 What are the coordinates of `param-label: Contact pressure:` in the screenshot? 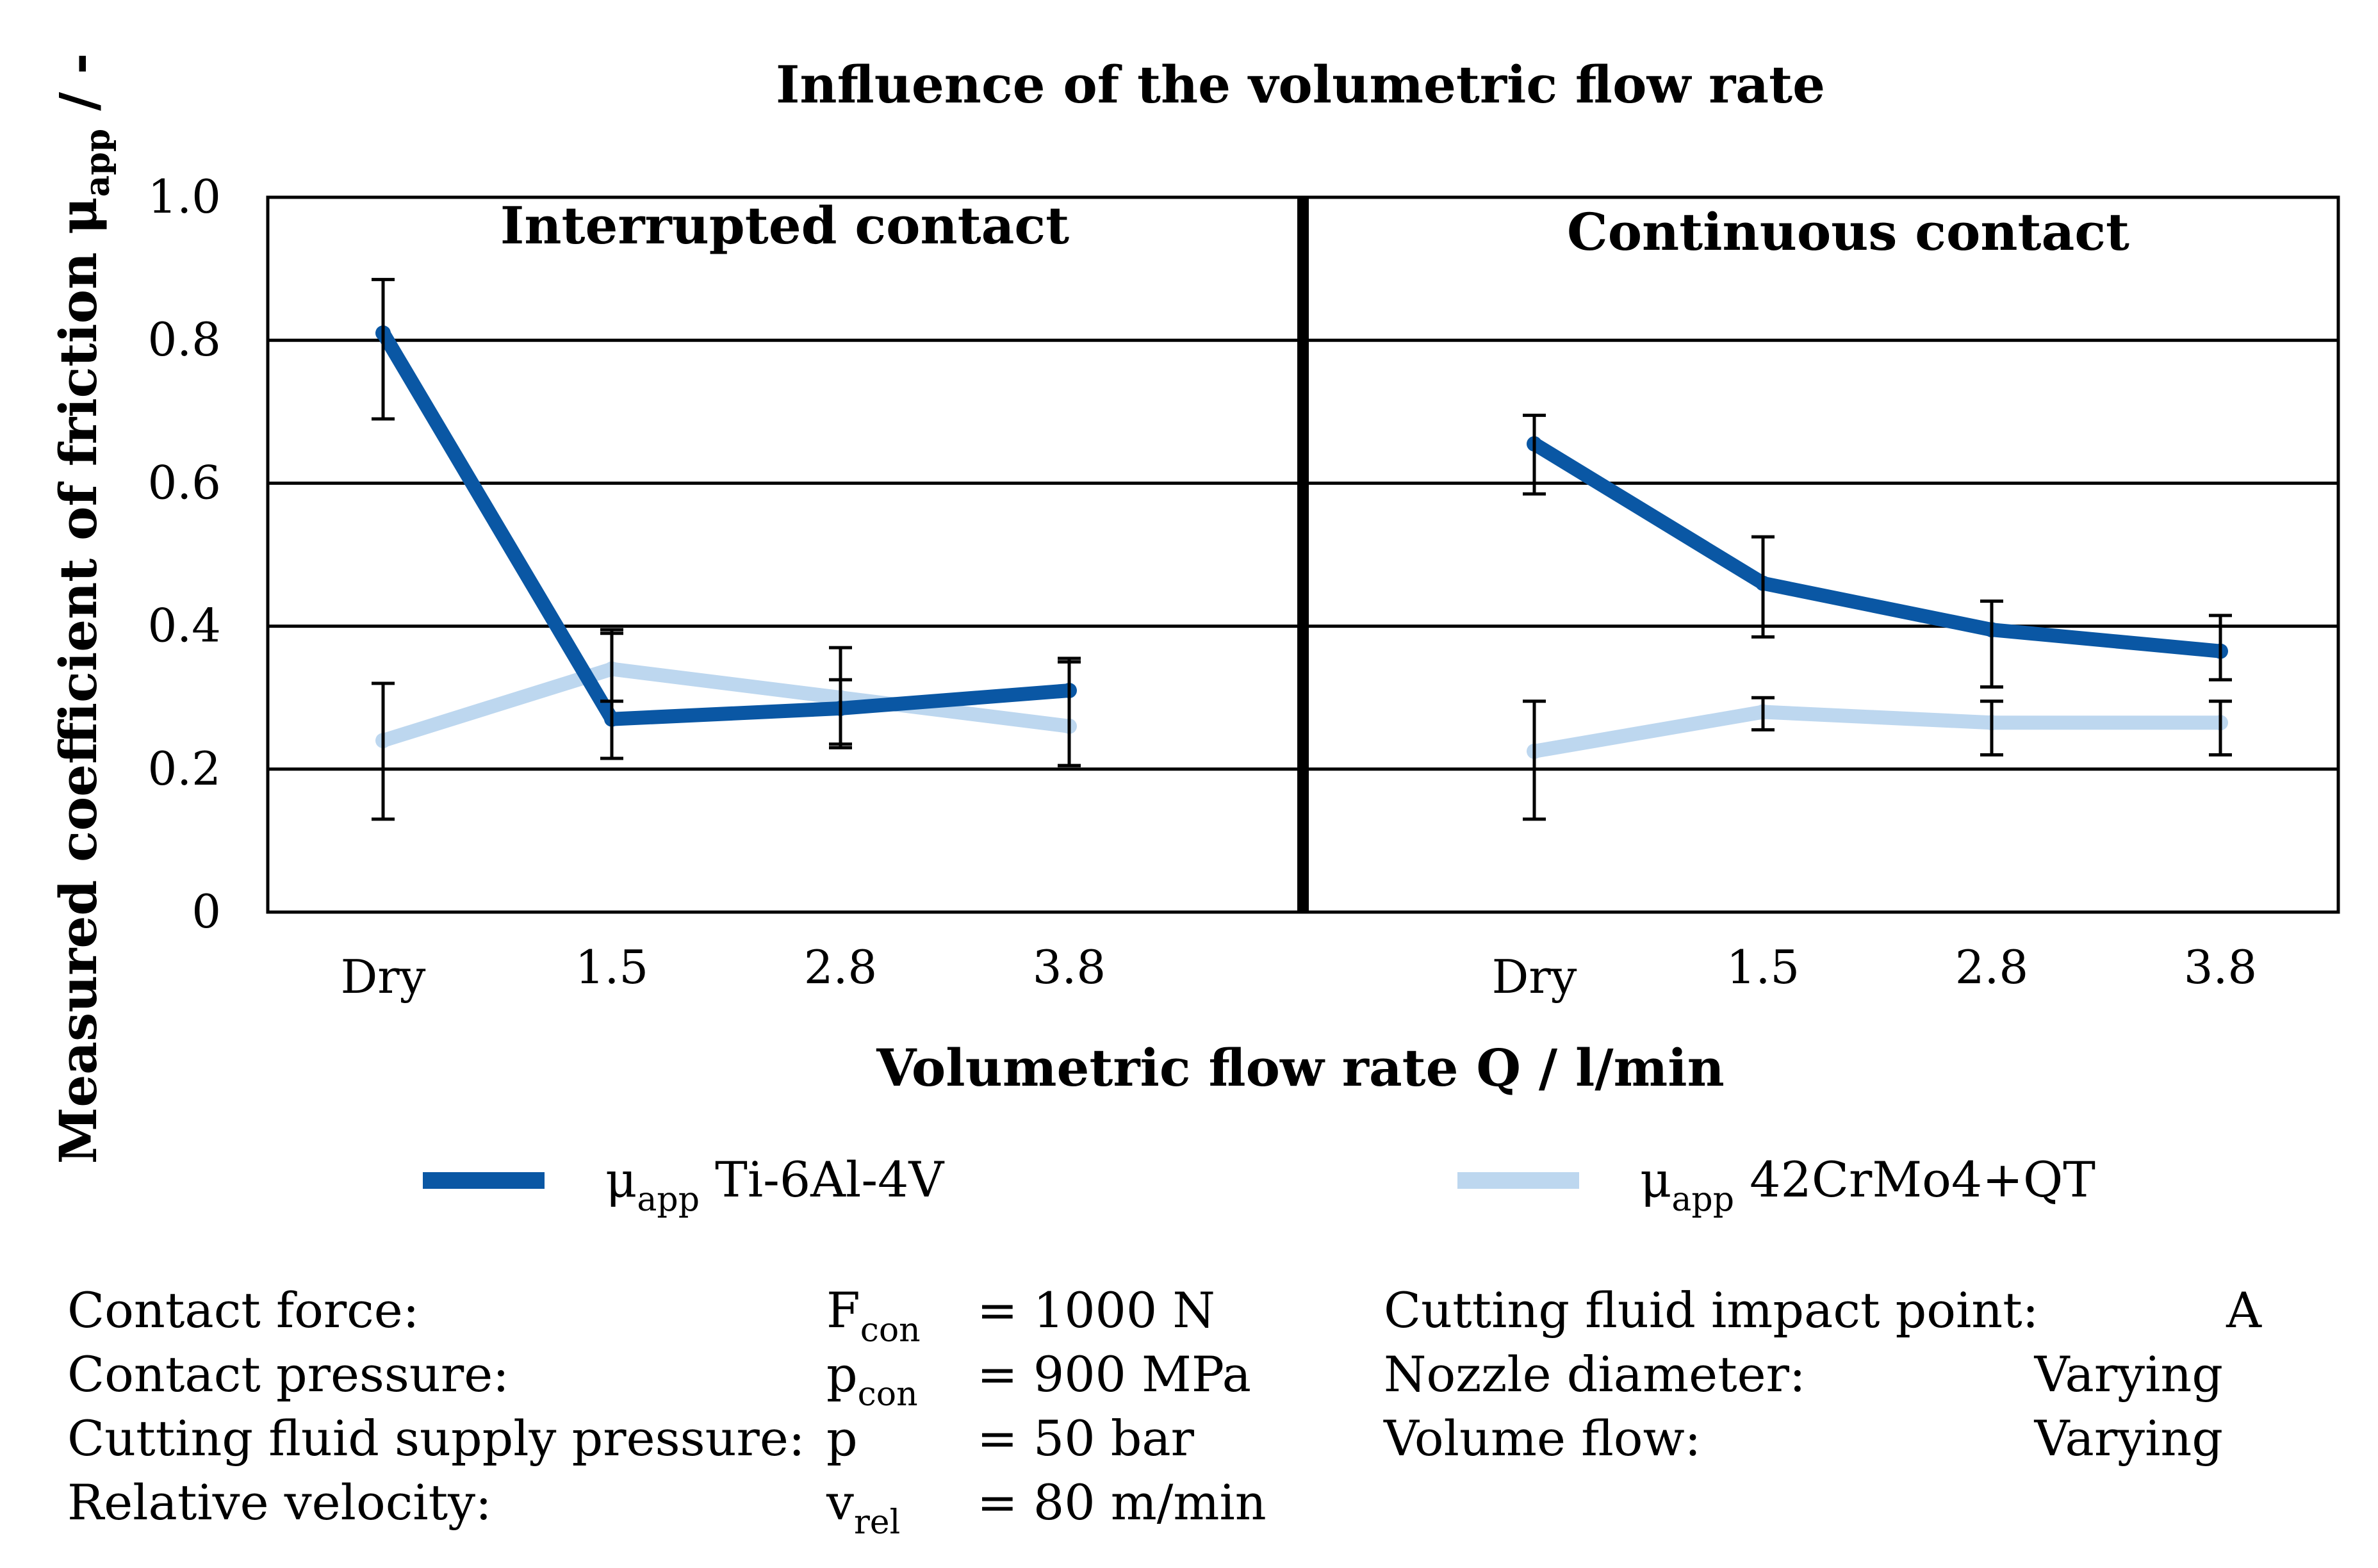 It's located at (288, 1374).